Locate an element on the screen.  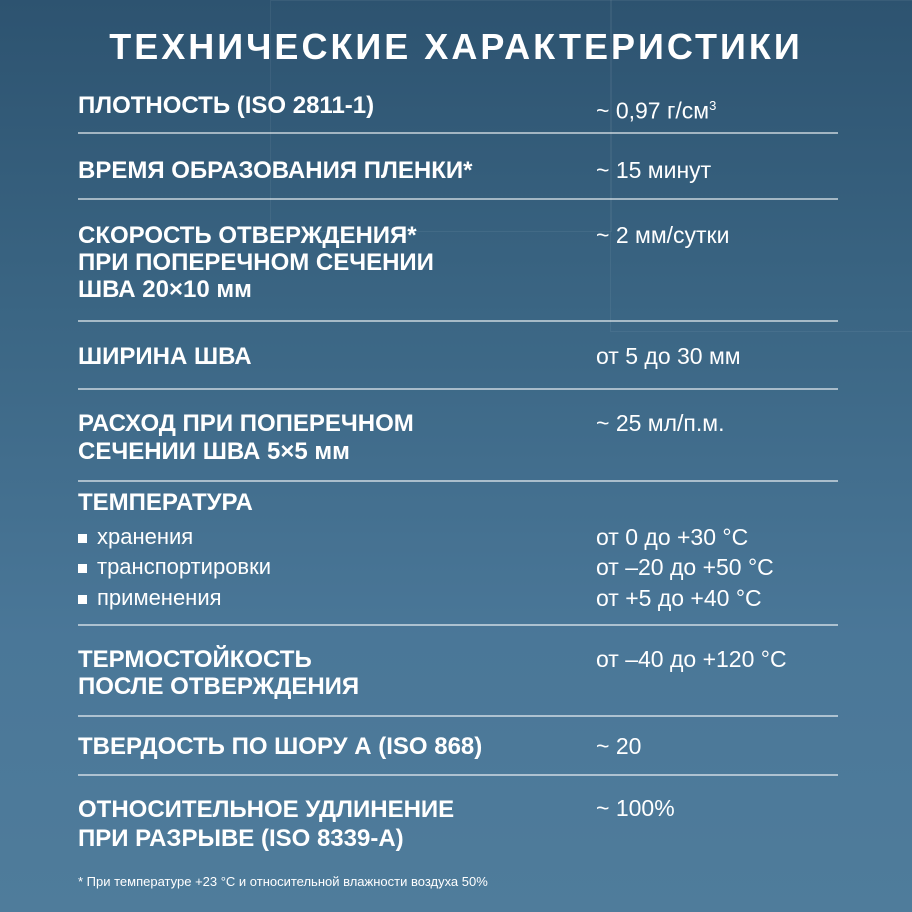
label-line: ПРИ РАЗРЫВЕ (ISO 8339-A) is located at coordinates (241, 838).